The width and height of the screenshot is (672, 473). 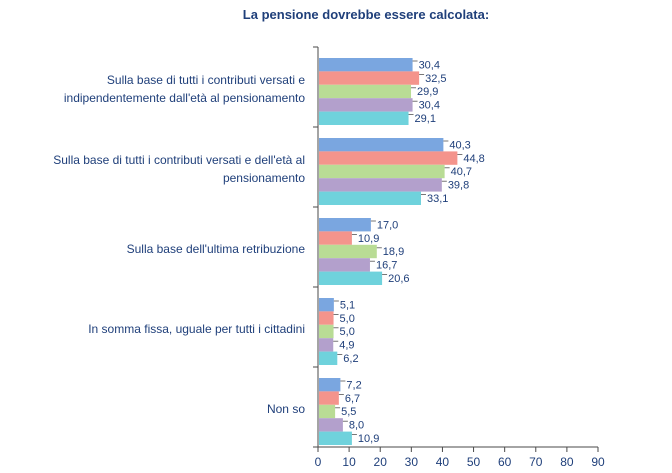 I want to click on category-label: Non so, so click(x=286, y=409).